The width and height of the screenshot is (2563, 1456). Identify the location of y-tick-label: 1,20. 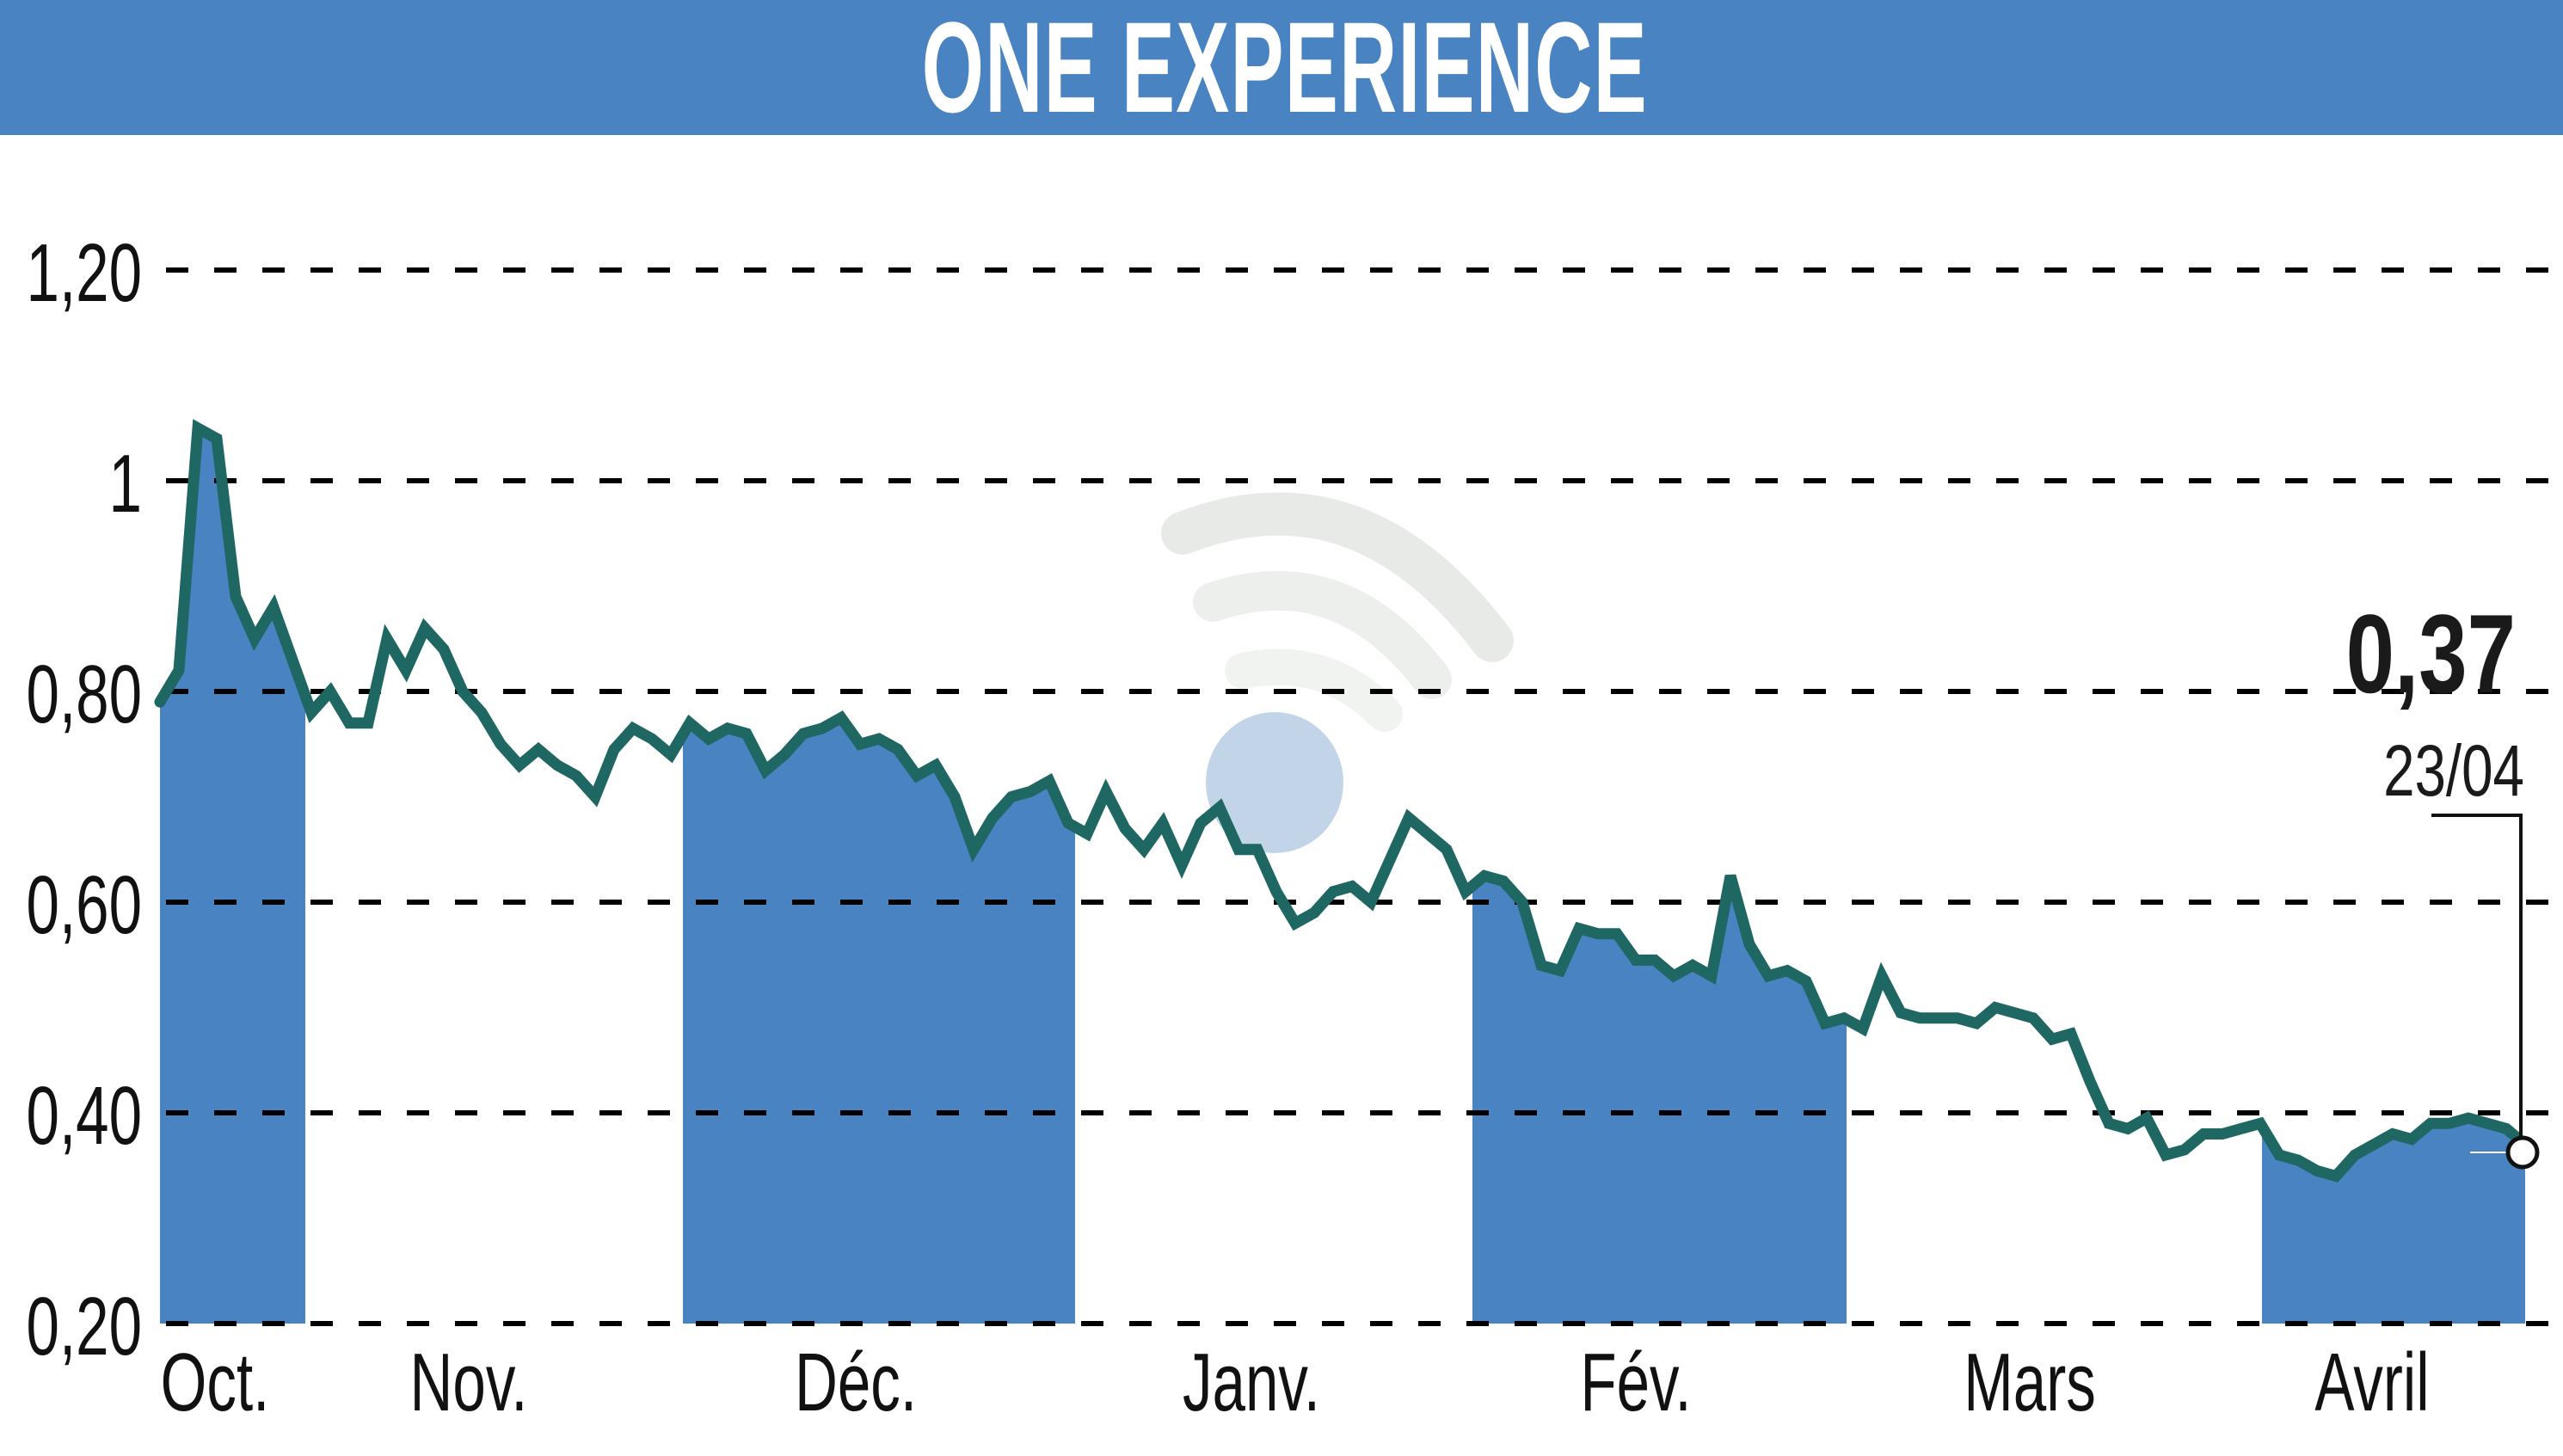
(84, 273).